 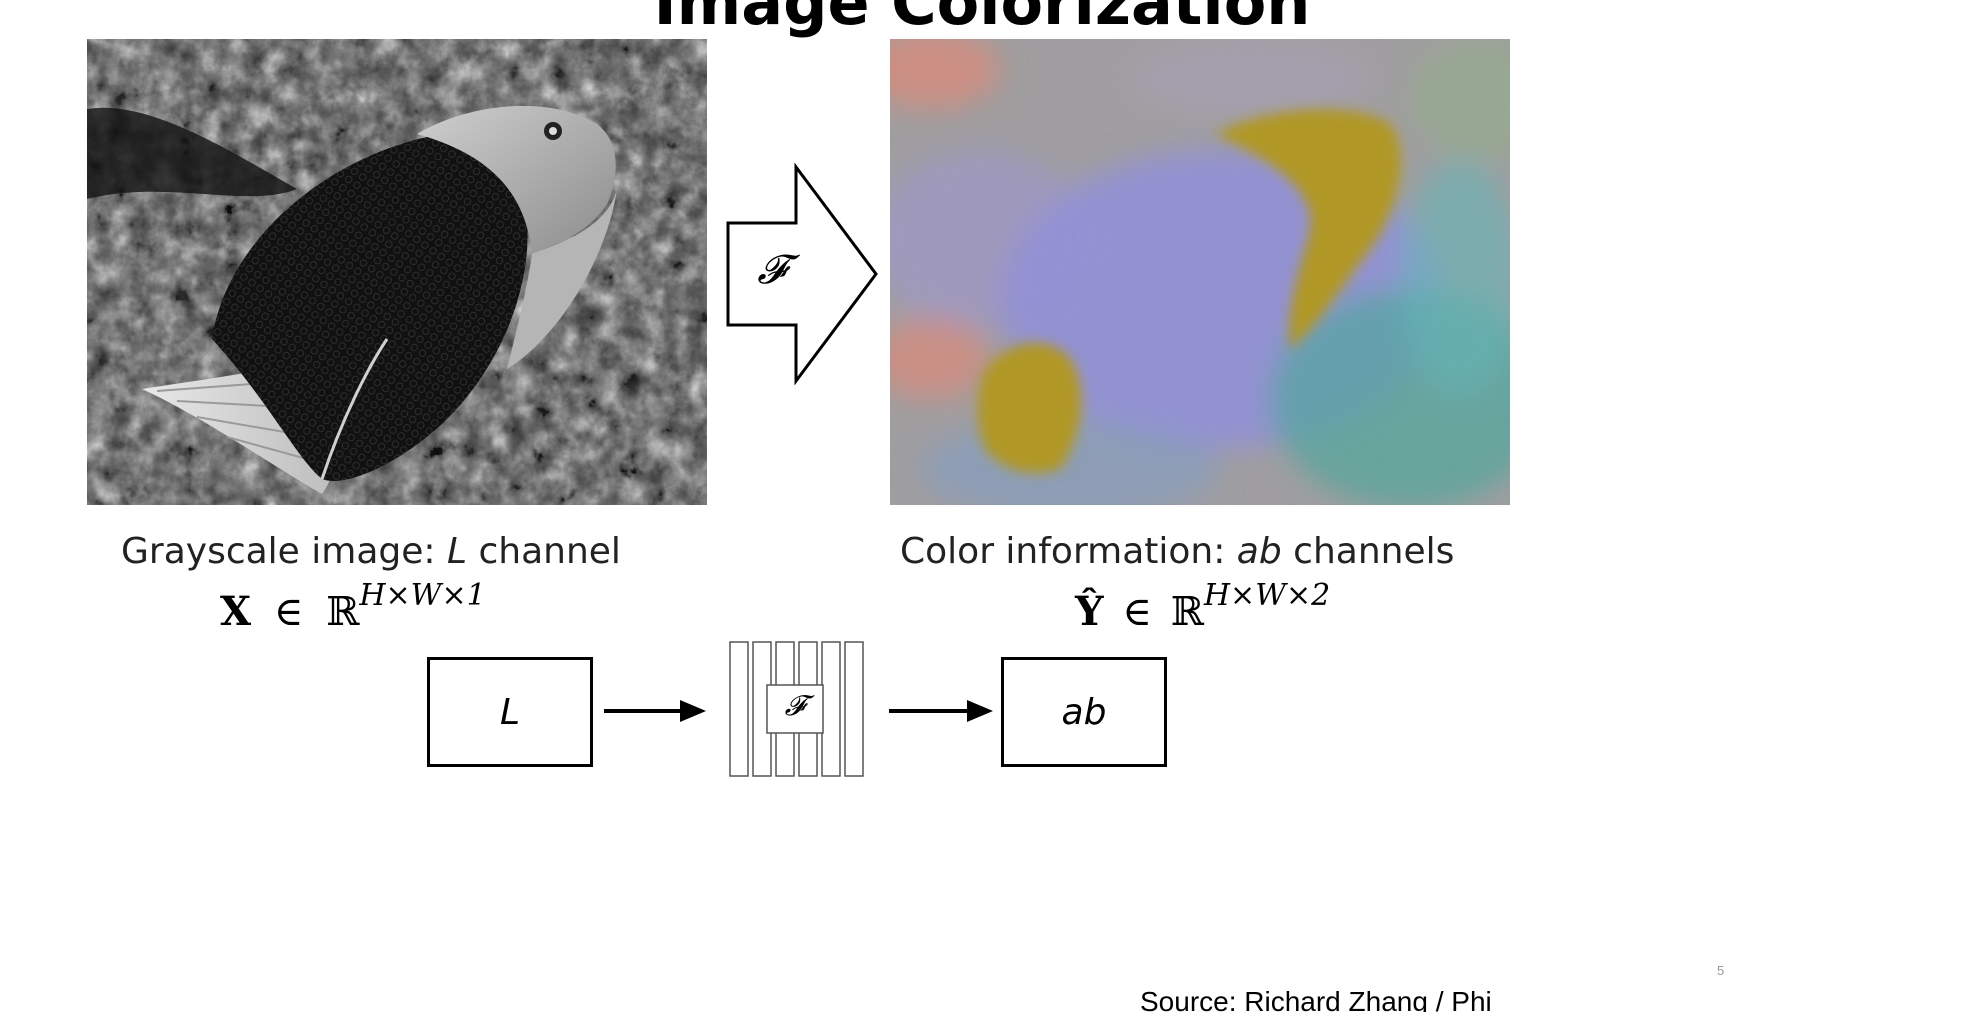 I want to click on grayscale-fish-image, so click(x=397, y=272).